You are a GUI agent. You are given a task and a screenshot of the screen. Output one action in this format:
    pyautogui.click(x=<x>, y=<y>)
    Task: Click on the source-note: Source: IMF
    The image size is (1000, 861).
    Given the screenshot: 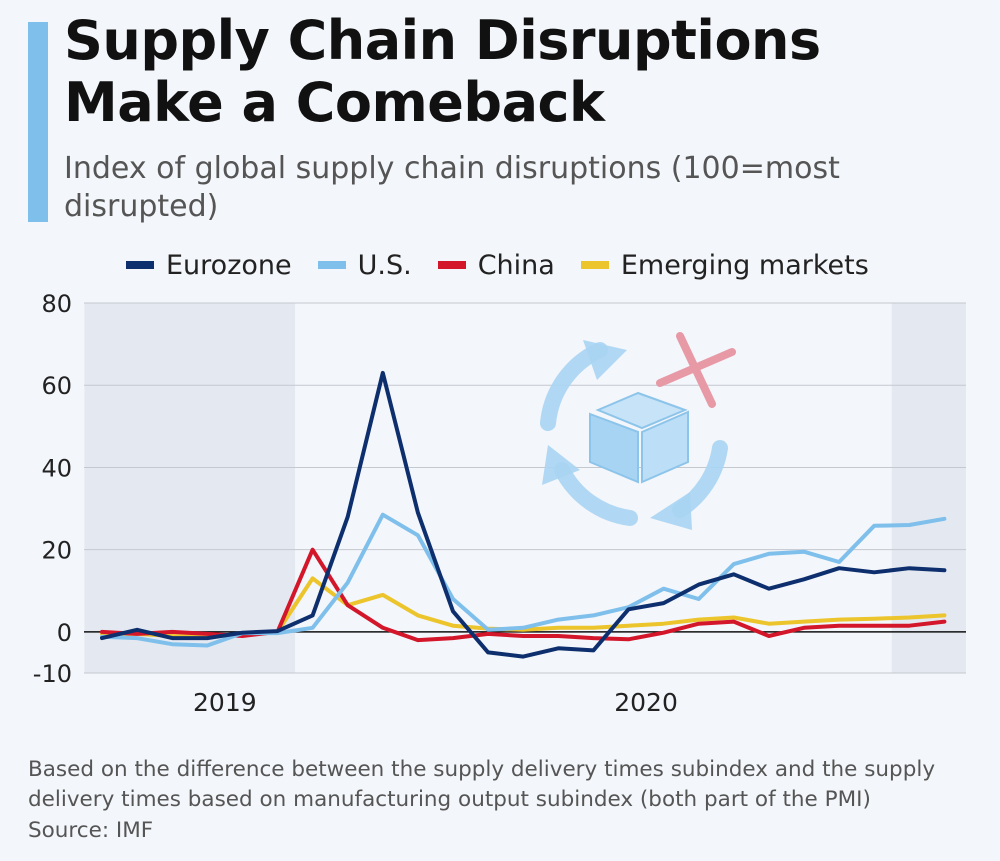 What is the action you would take?
    pyautogui.click(x=91, y=830)
    